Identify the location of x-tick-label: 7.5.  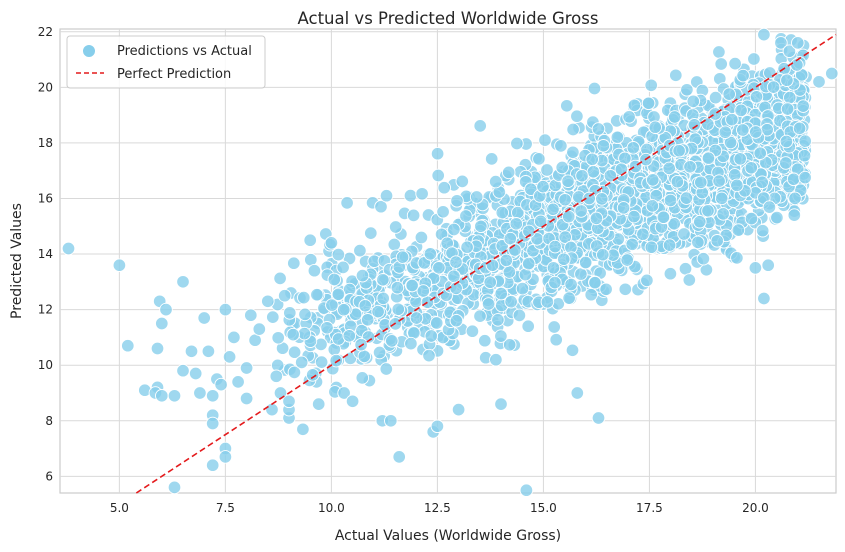
(225, 508).